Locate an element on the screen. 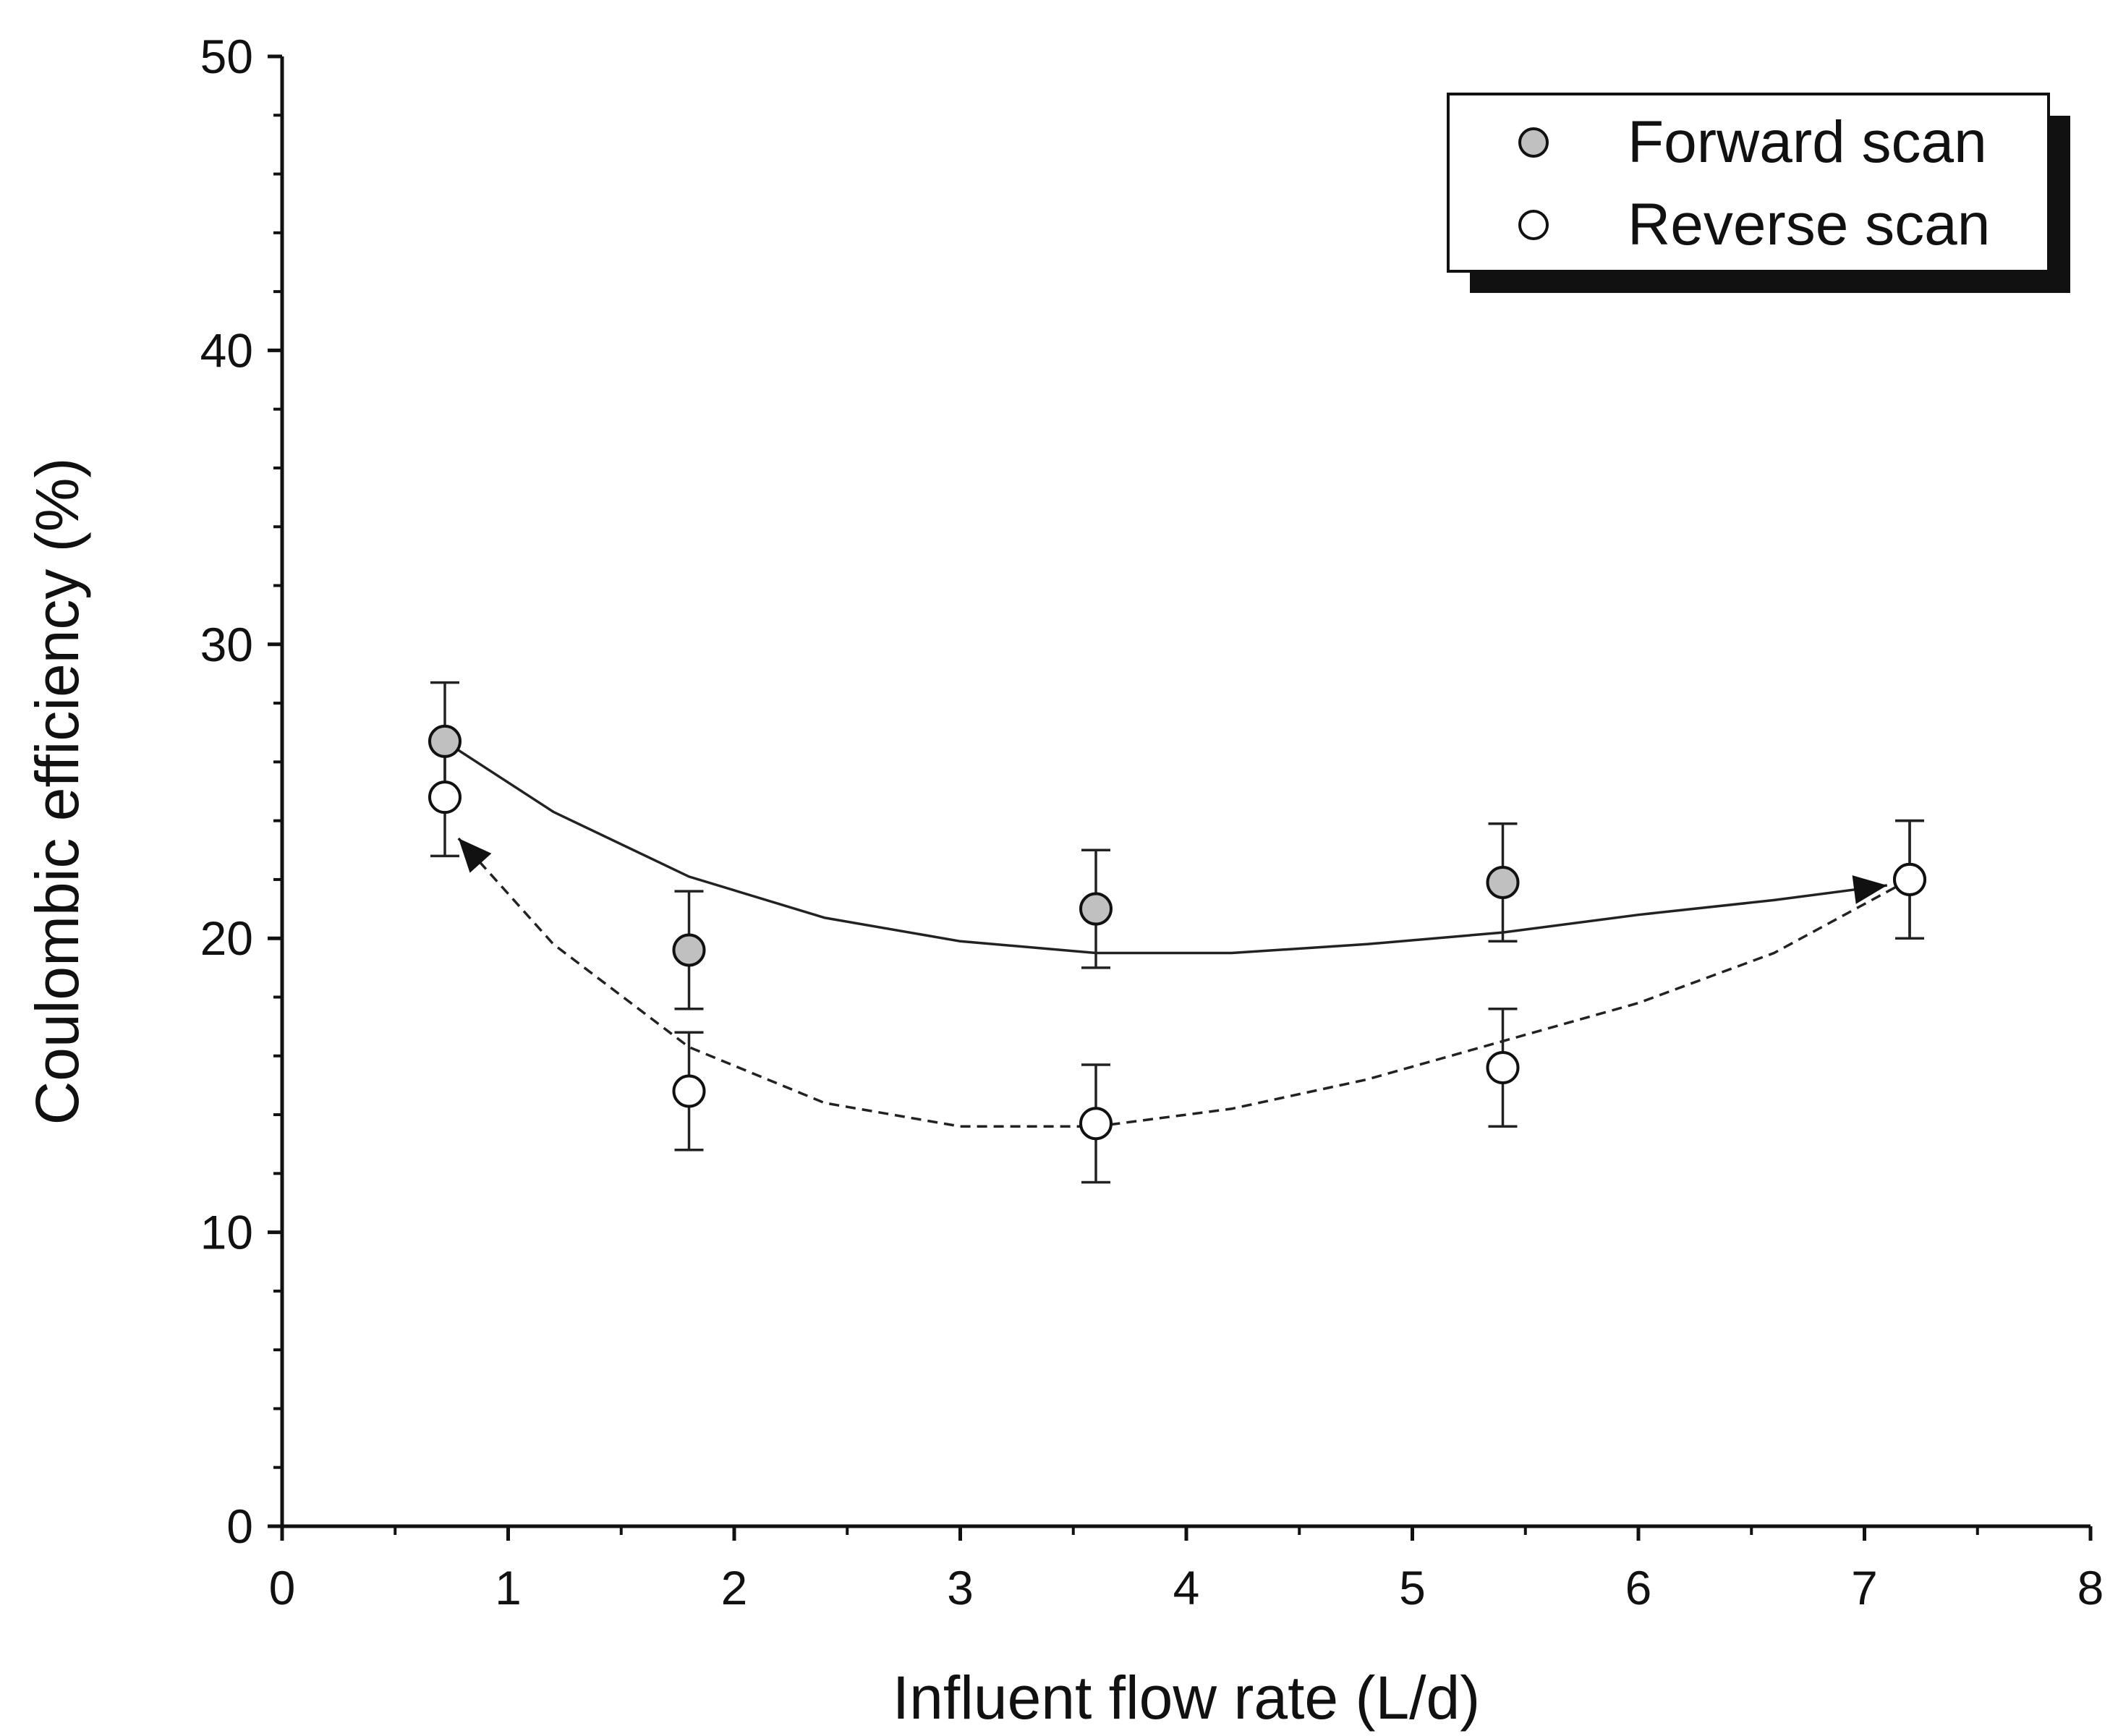 This screenshot has height=1736, width=2118. x-tick-label: 5 is located at coordinates (1412, 1588).